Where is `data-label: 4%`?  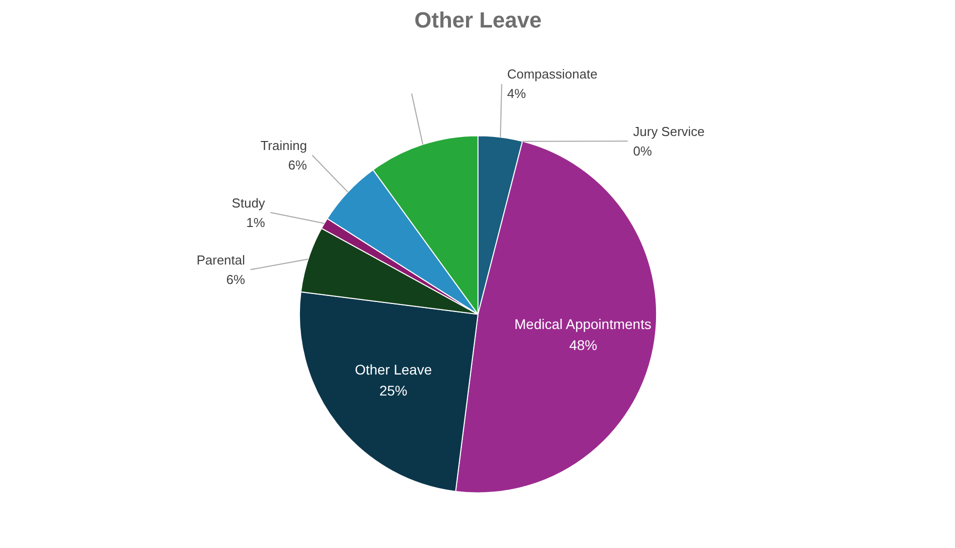 data-label: 4% is located at coordinates (516, 94).